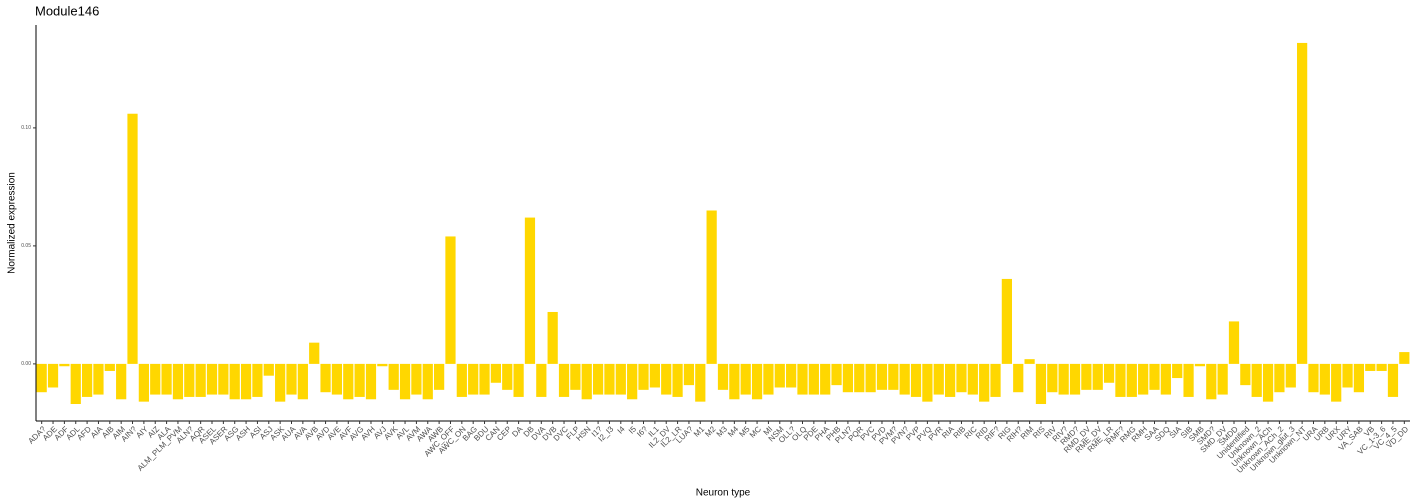 This screenshot has height=504, width=1417. I want to click on y-tick-label: 0.05, so click(26, 246).